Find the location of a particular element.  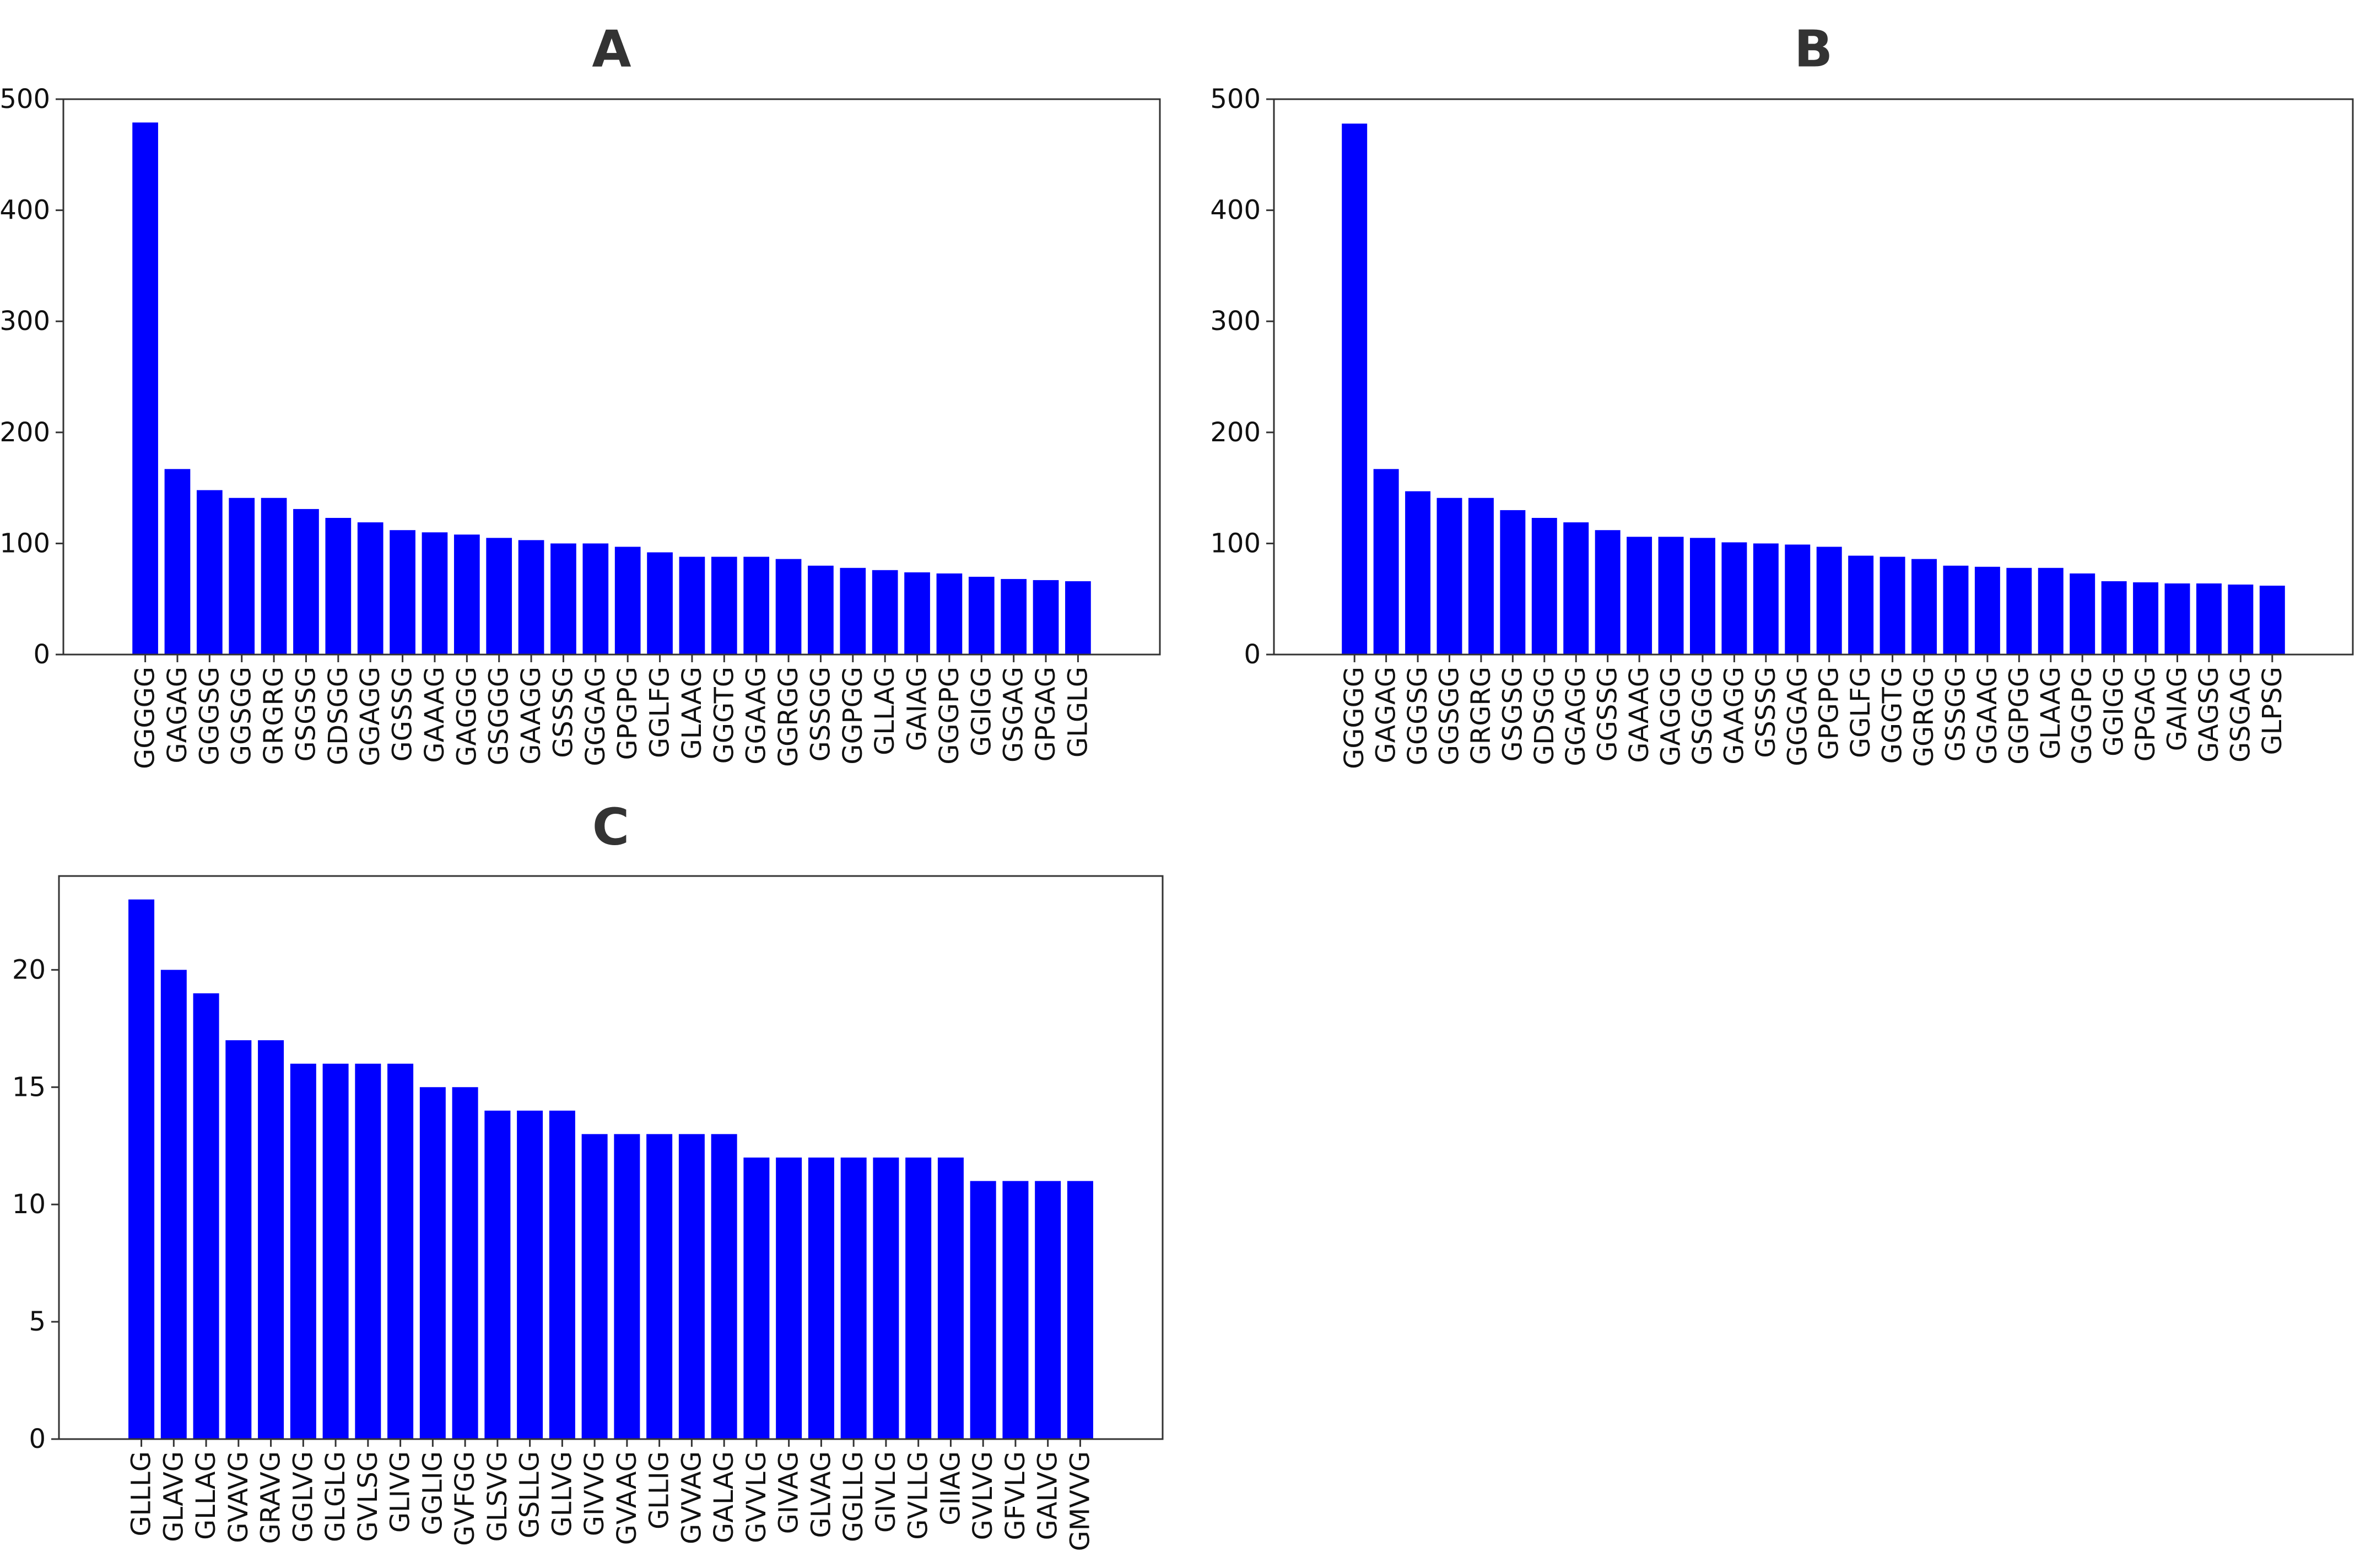

bar-b-gaggg is located at coordinates (1671, 596).